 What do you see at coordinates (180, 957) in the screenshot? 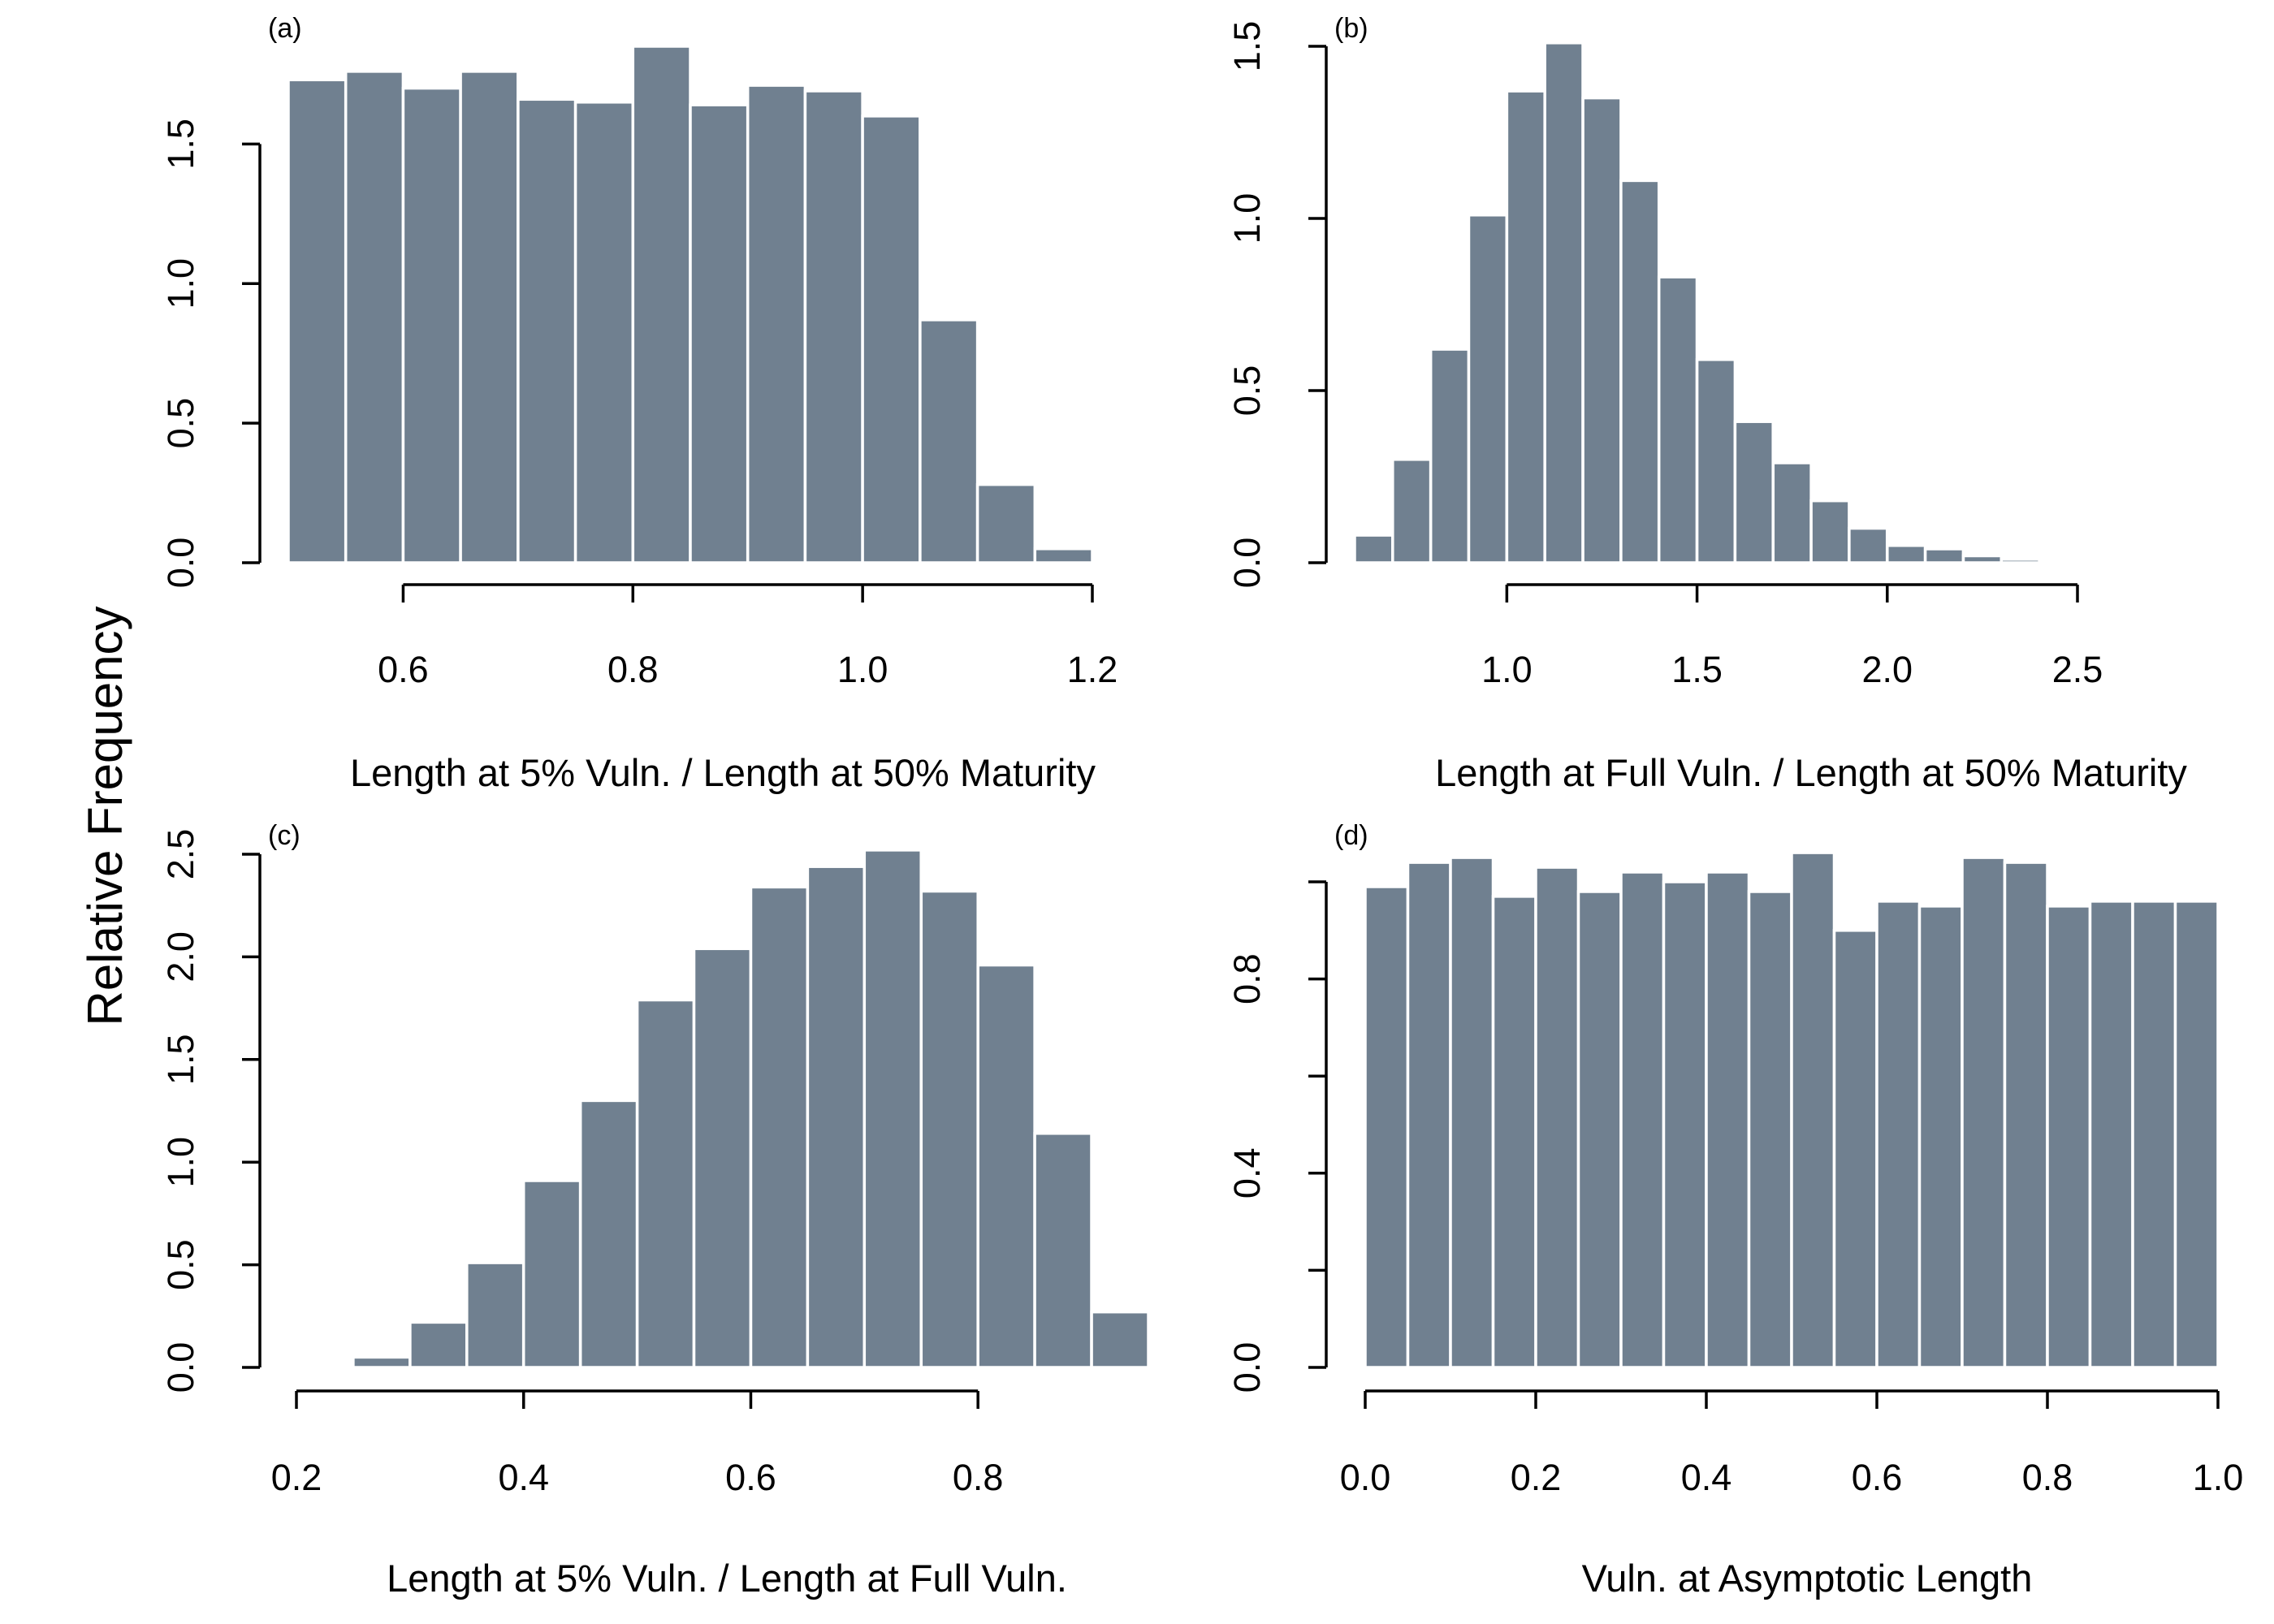
I see `panel-c-y-tick-label: 2.0` at bounding box center [180, 957].